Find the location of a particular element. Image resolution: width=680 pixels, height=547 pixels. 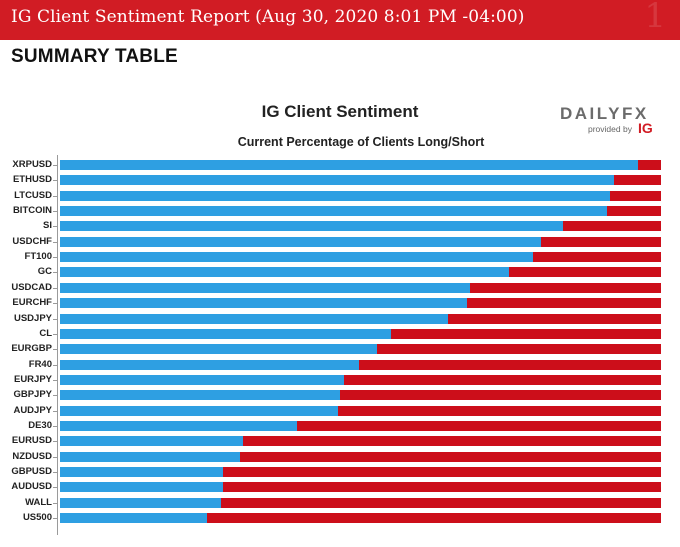

bar-long-ethusd is located at coordinates (337, 180).